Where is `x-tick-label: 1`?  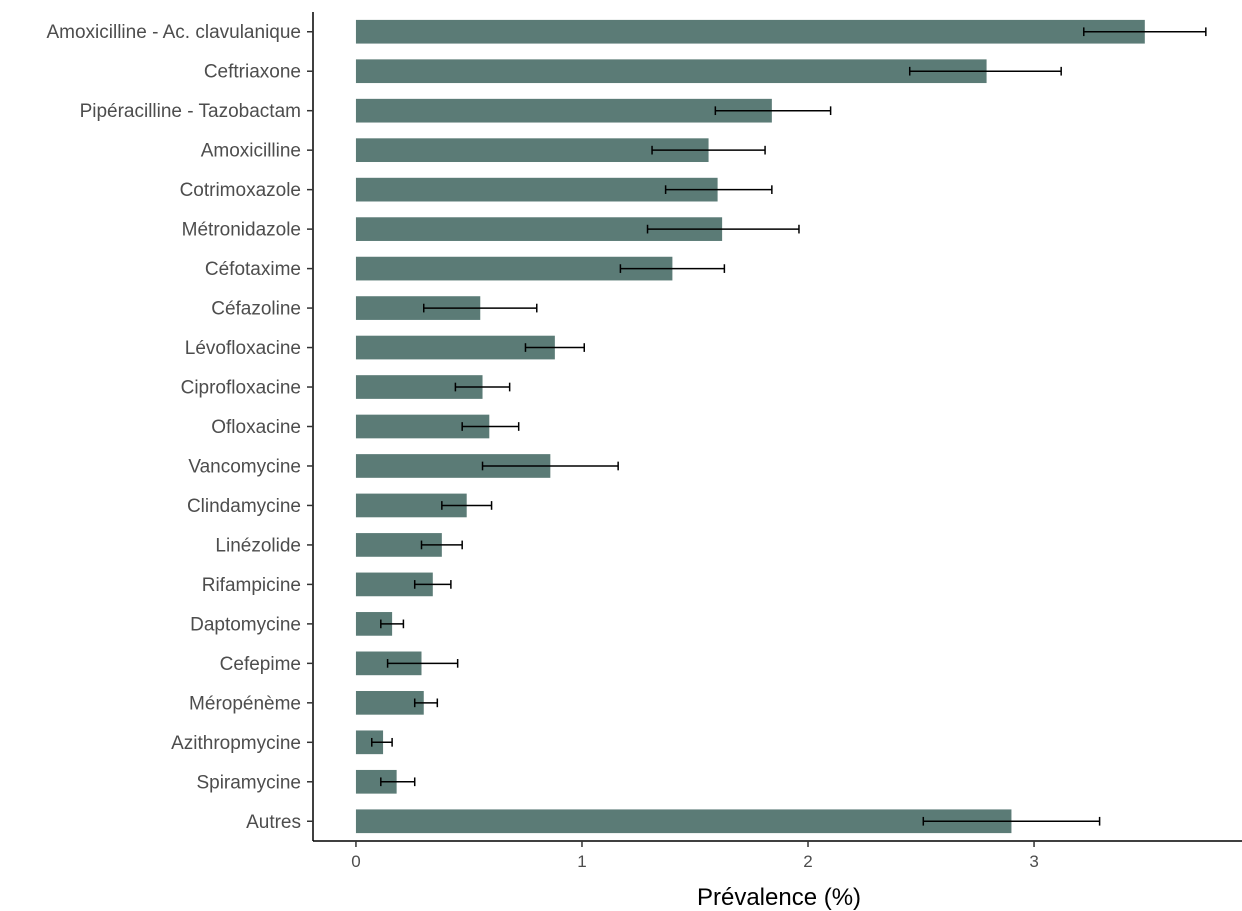
x-tick-label: 1 is located at coordinates (581, 861).